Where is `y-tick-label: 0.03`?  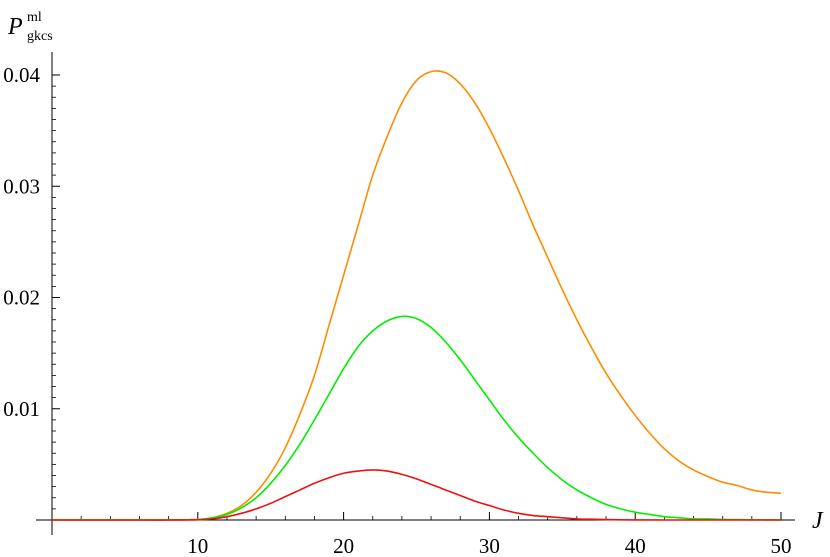
y-tick-label: 0.03 is located at coordinates (21, 186).